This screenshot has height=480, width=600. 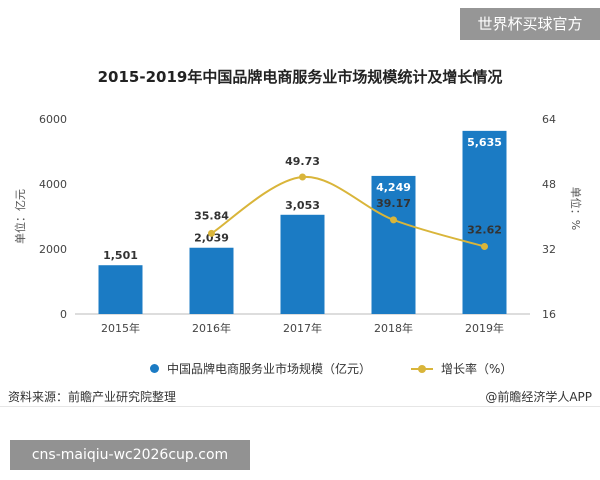 What do you see at coordinates (92, 397) in the screenshot?
I see `source-note: 资料来源：前瞻产业研究院整理` at bounding box center [92, 397].